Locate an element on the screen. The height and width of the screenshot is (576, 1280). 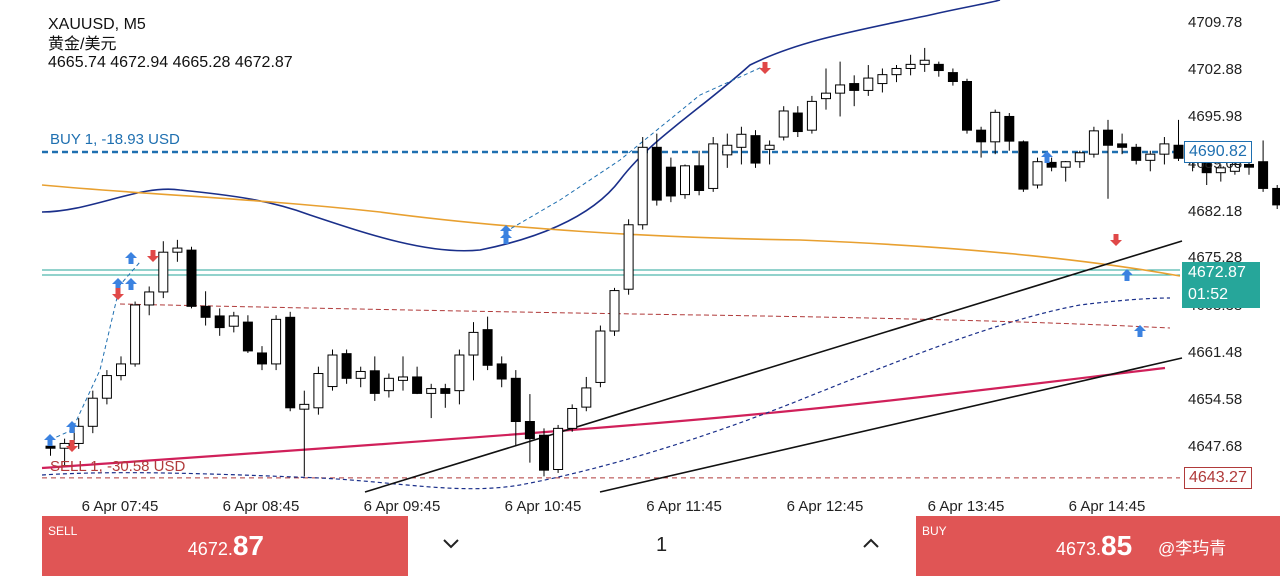
buy-position-label: BUY 1, -18.93 USD is located at coordinates (115, 139).